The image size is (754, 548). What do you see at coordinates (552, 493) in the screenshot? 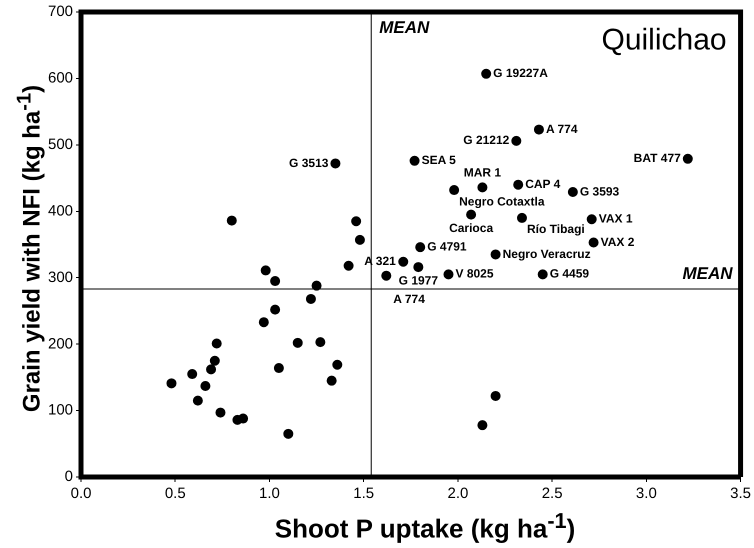
I see `x-tick-label: 2.5` at bounding box center [552, 493].